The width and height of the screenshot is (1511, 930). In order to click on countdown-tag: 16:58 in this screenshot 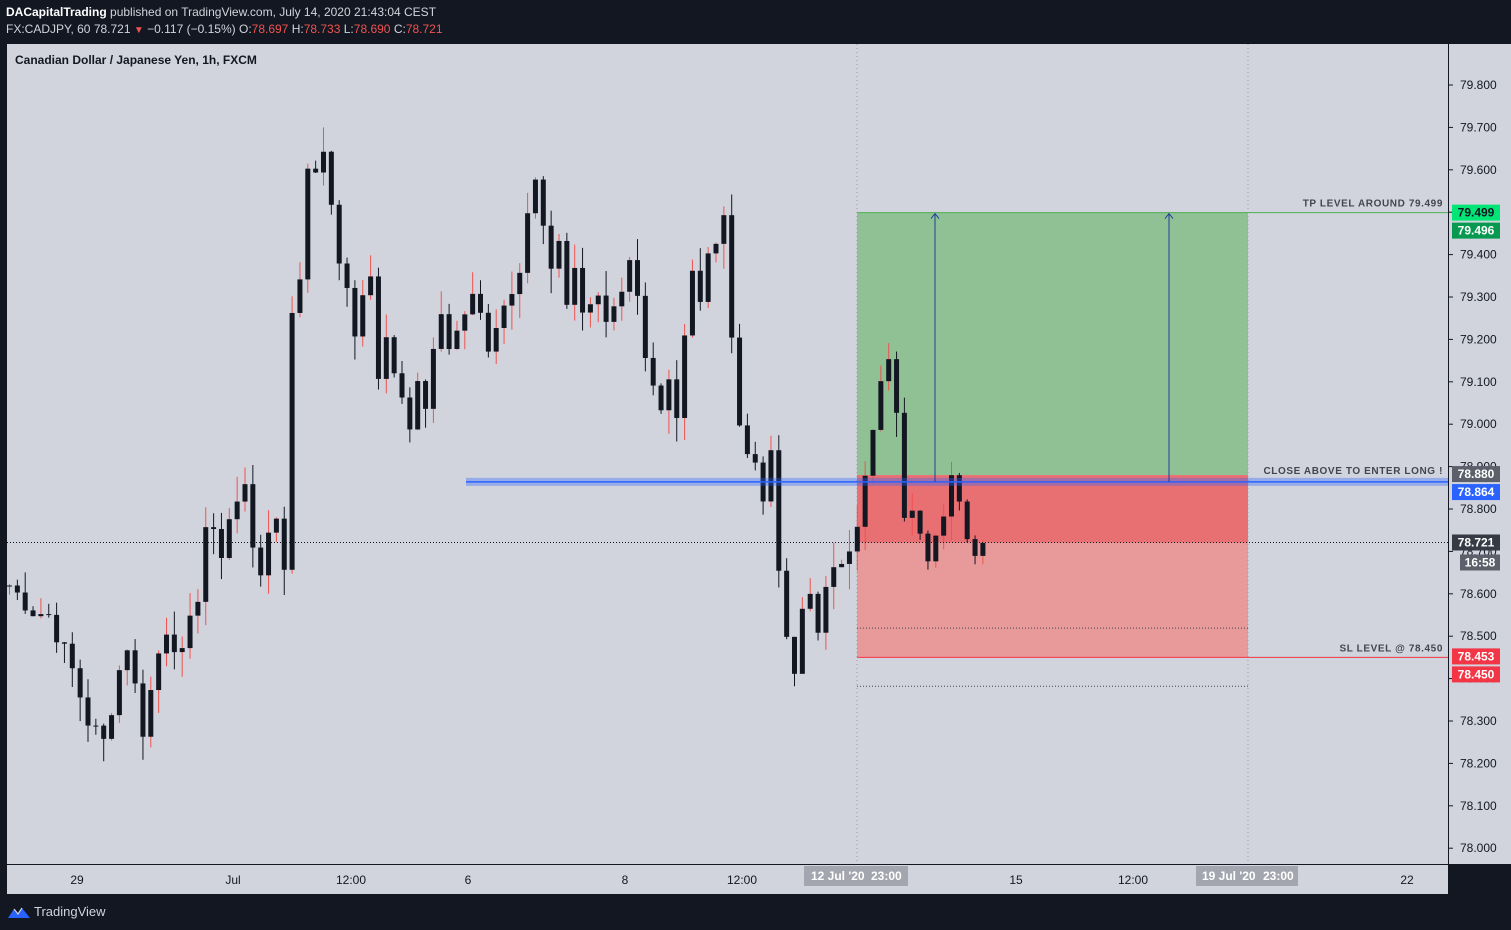, I will do `click(1480, 562)`.